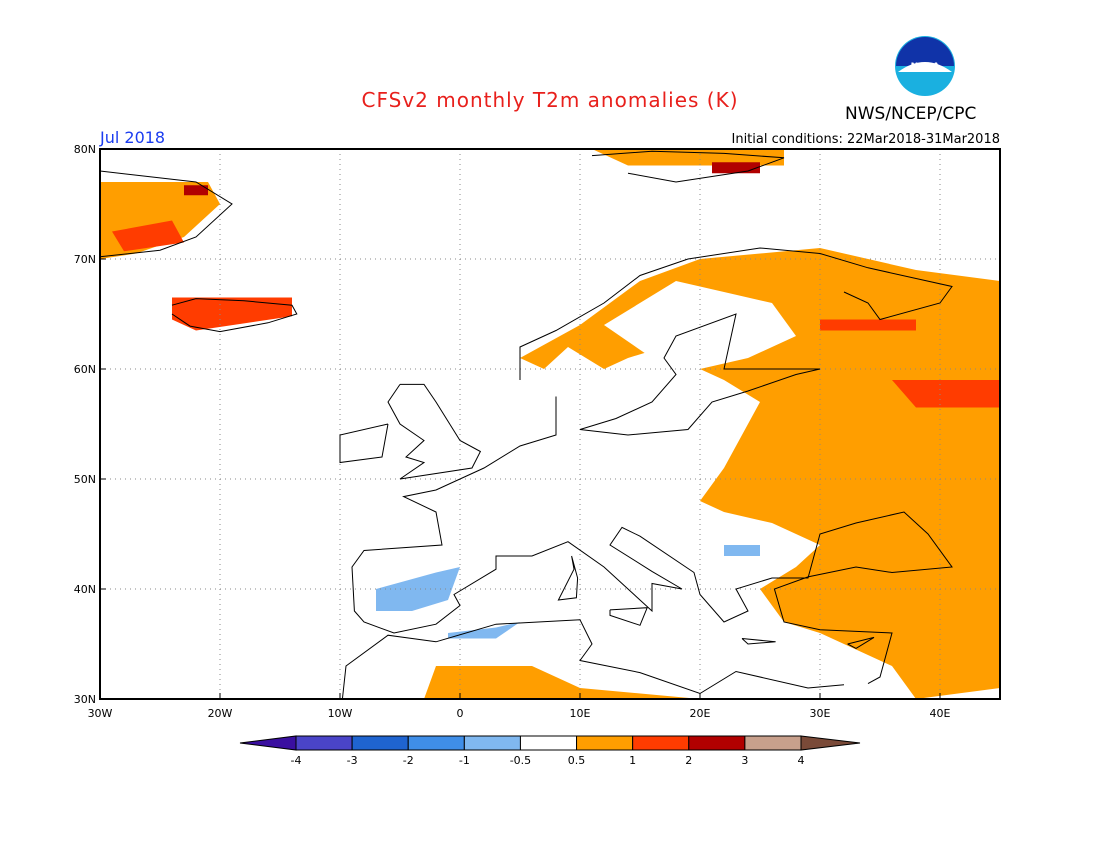 This screenshot has width=1100, height=850. Describe the element at coordinates (736, 168) in the screenshot. I see `anomaly-region-svalbard-hot` at that location.